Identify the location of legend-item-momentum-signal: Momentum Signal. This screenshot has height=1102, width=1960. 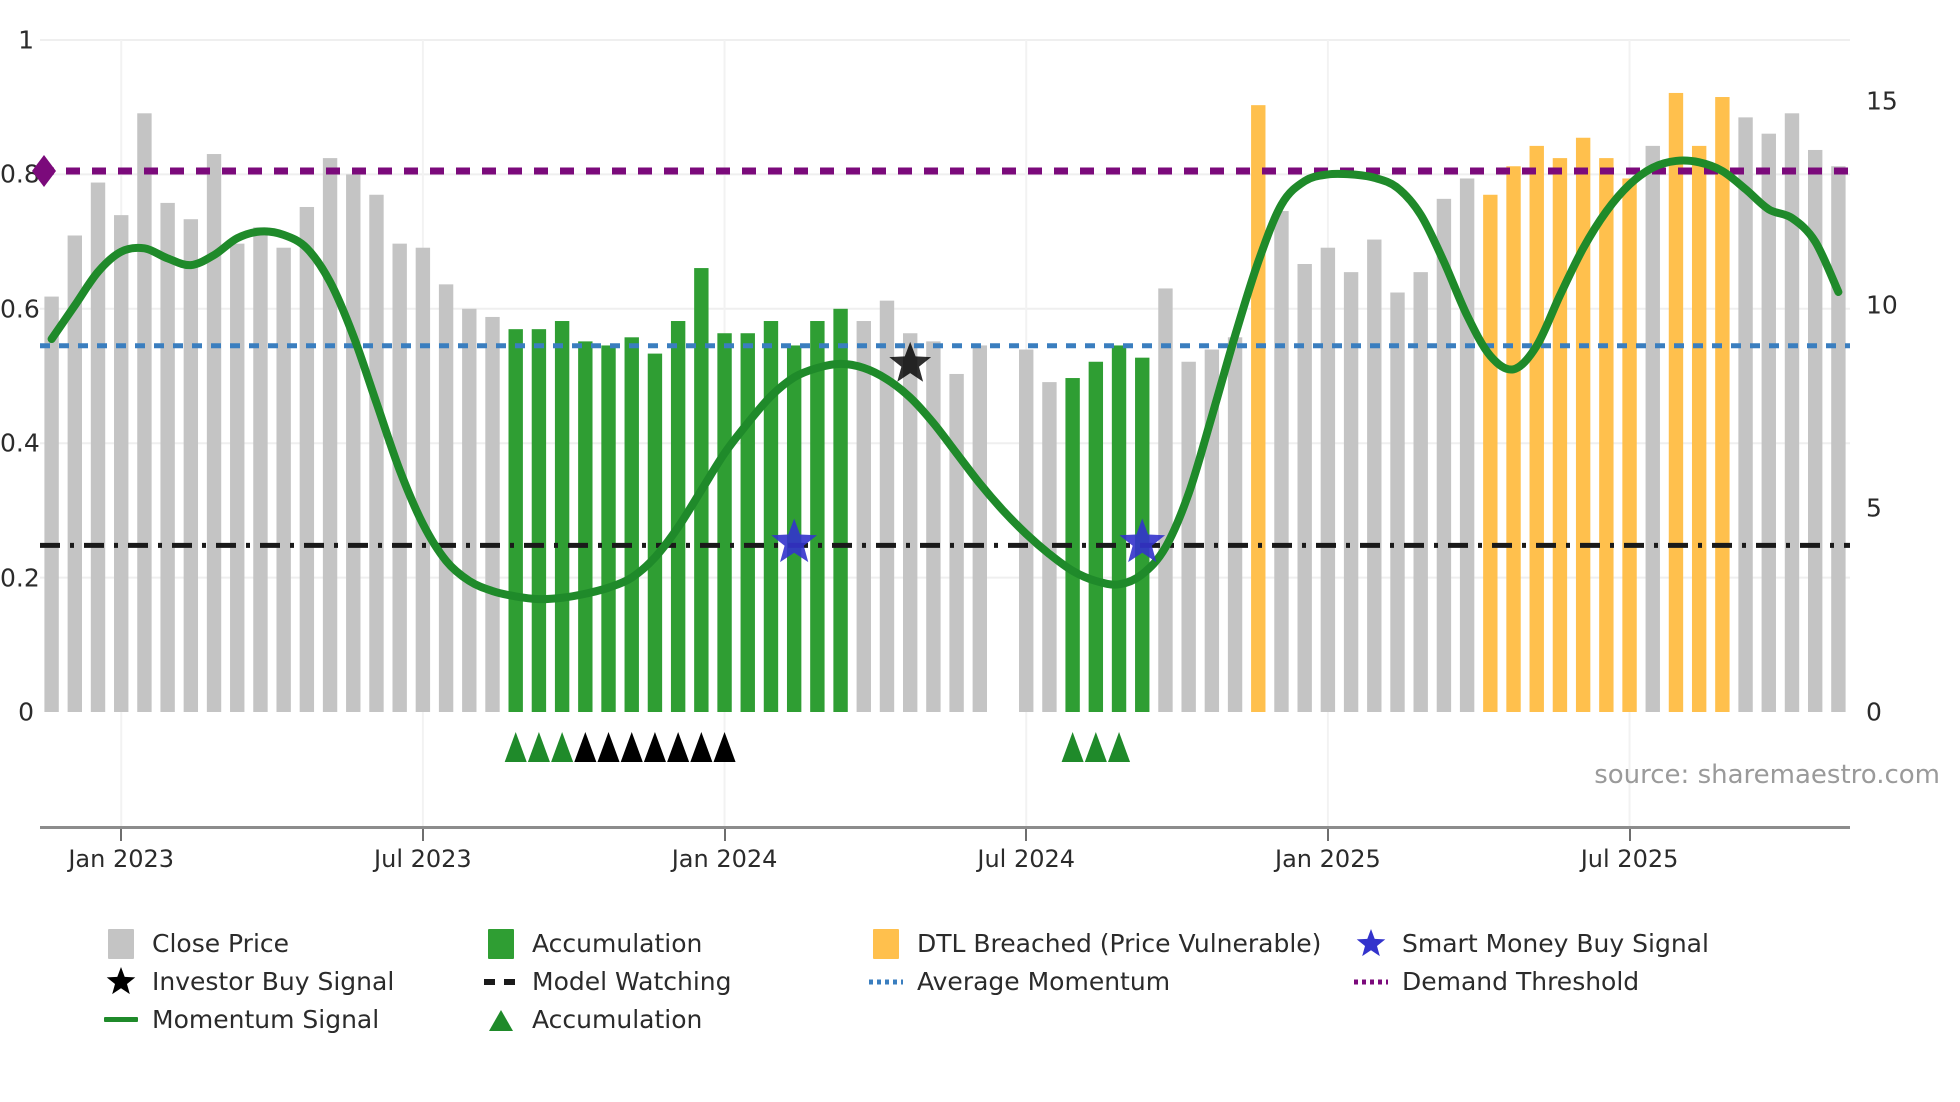
(294, 1019).